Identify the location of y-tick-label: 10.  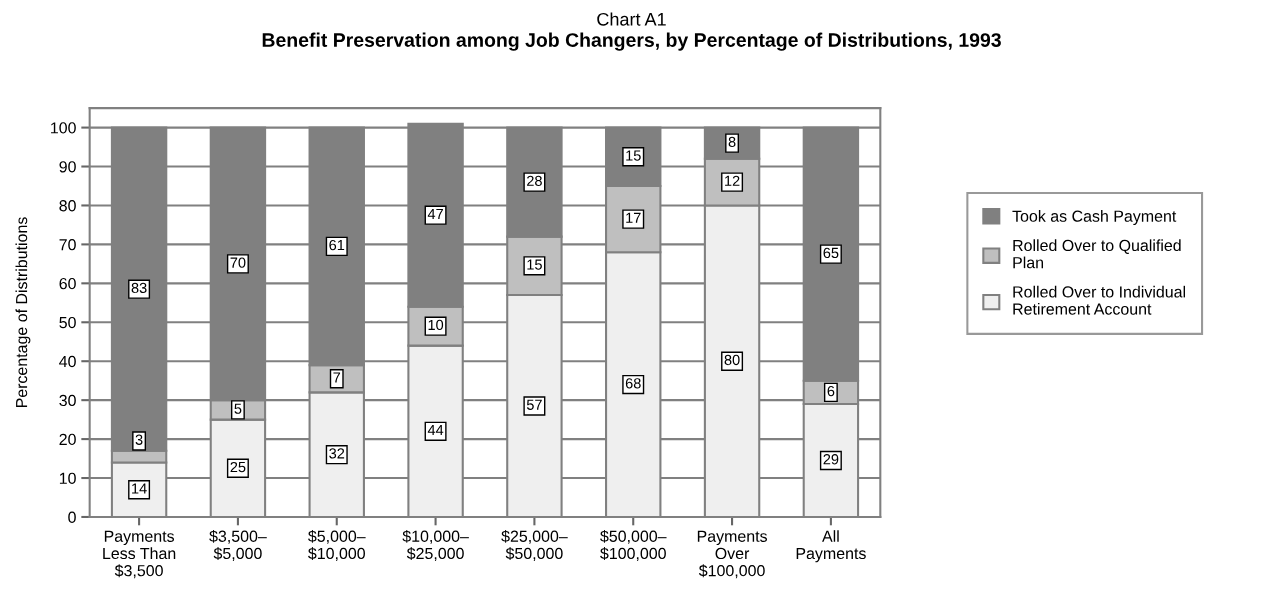
(67, 478).